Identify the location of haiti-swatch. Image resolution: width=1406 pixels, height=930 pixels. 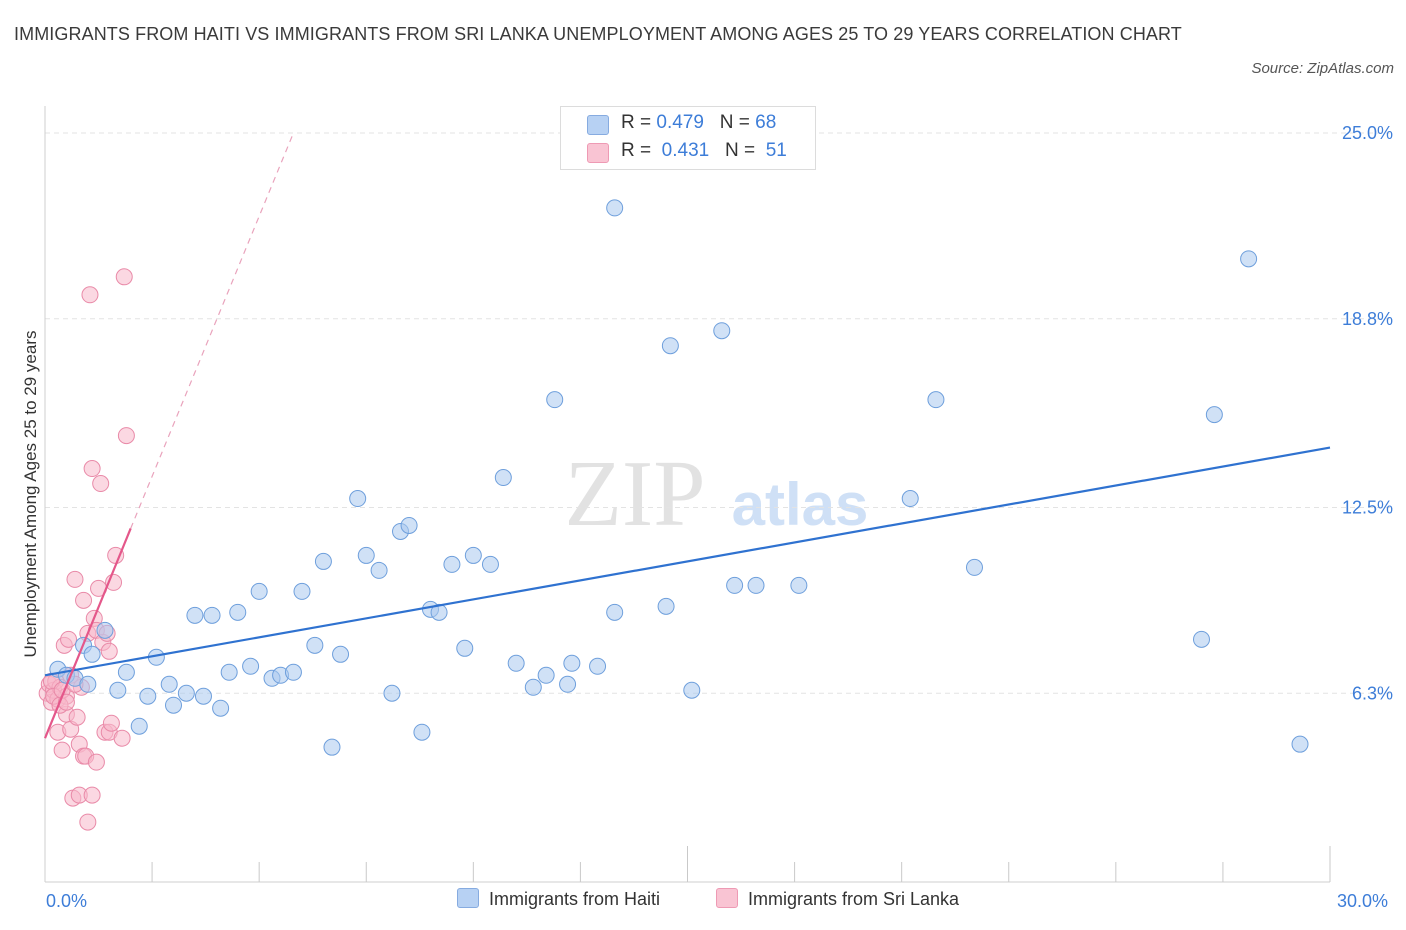
(598, 125).